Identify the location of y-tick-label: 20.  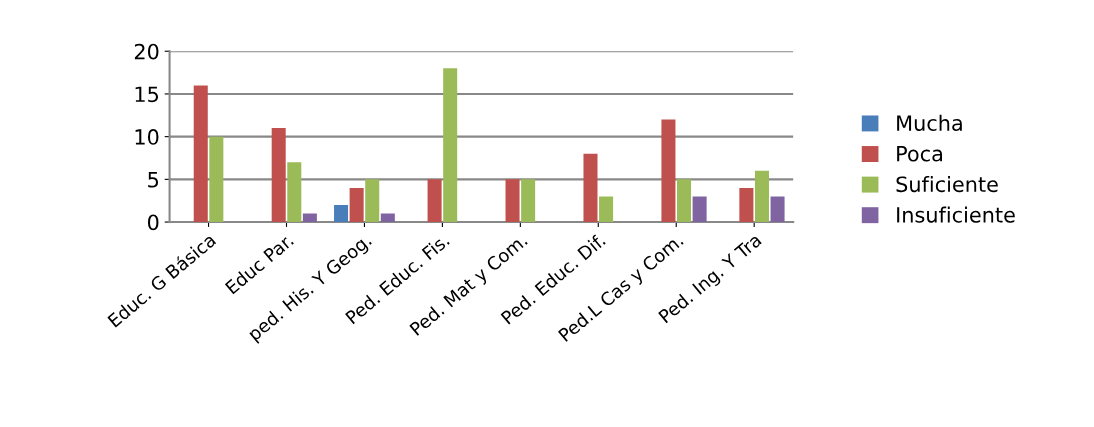
(146, 51).